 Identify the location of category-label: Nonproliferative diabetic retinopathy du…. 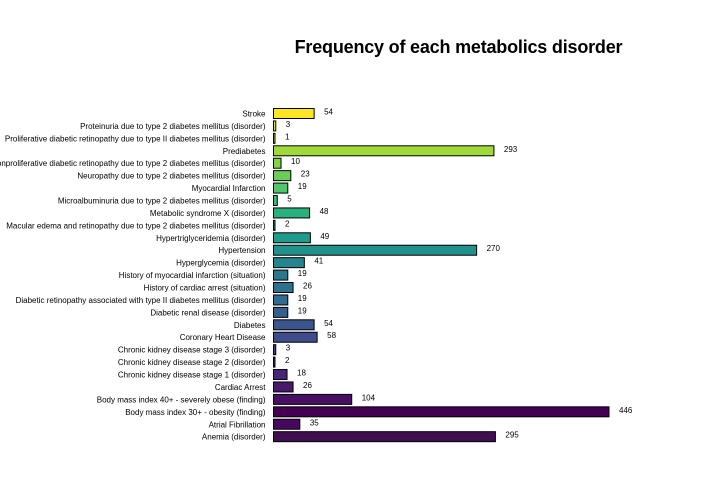
(133, 163).